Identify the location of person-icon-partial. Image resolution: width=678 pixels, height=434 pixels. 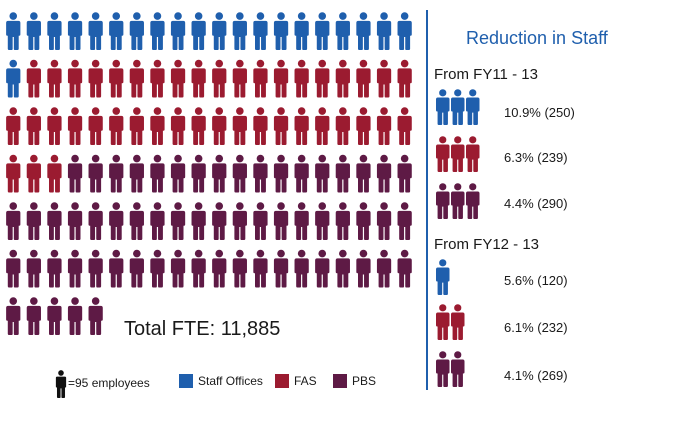
(469, 322).